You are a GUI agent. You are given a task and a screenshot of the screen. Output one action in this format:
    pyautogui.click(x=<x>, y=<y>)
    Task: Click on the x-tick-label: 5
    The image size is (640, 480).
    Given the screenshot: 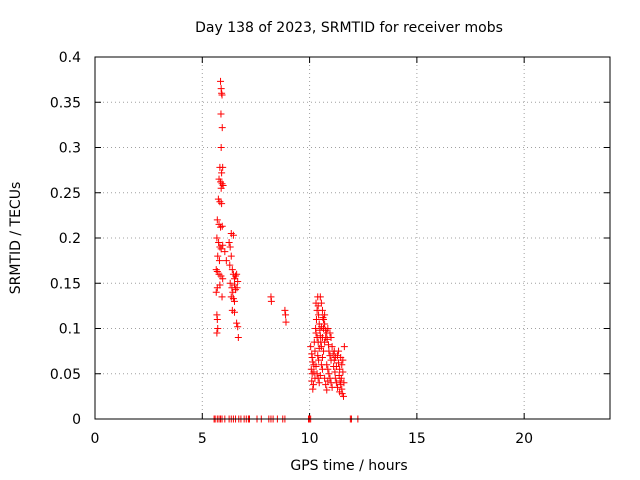 What is the action you would take?
    pyautogui.click(x=202, y=439)
    